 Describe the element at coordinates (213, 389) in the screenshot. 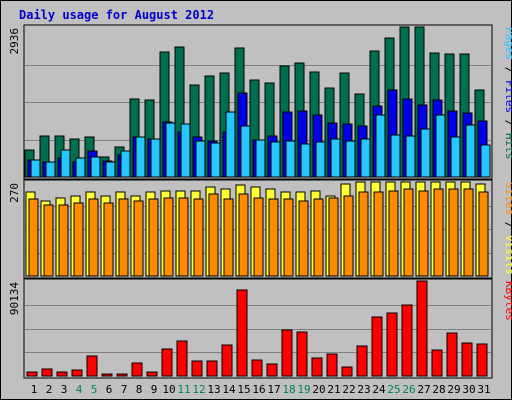

I see `day-label-13: 13` at that location.